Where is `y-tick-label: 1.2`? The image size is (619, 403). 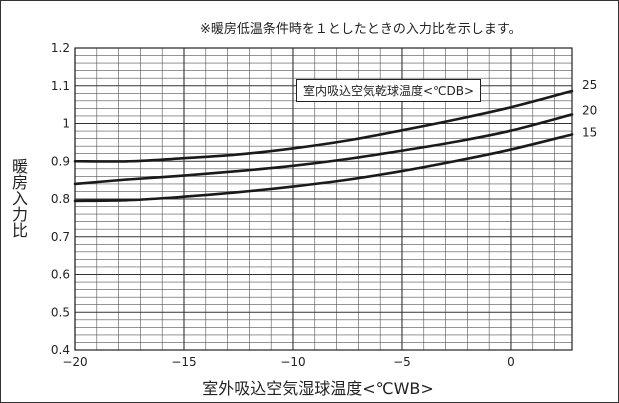
y-tick-label: 1.2 is located at coordinates (60, 48).